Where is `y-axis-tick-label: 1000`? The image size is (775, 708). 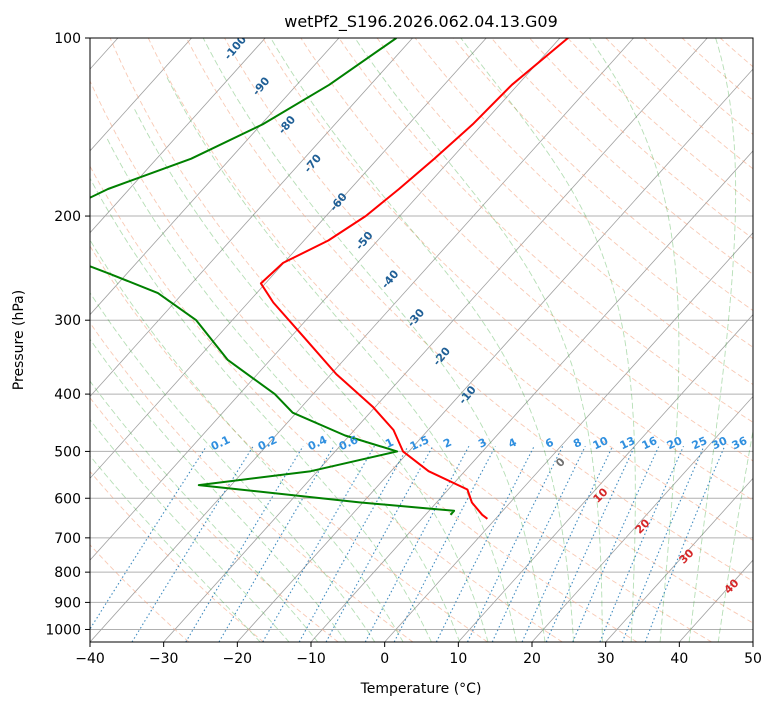 y-axis-tick-label: 1000 is located at coordinates (63, 630).